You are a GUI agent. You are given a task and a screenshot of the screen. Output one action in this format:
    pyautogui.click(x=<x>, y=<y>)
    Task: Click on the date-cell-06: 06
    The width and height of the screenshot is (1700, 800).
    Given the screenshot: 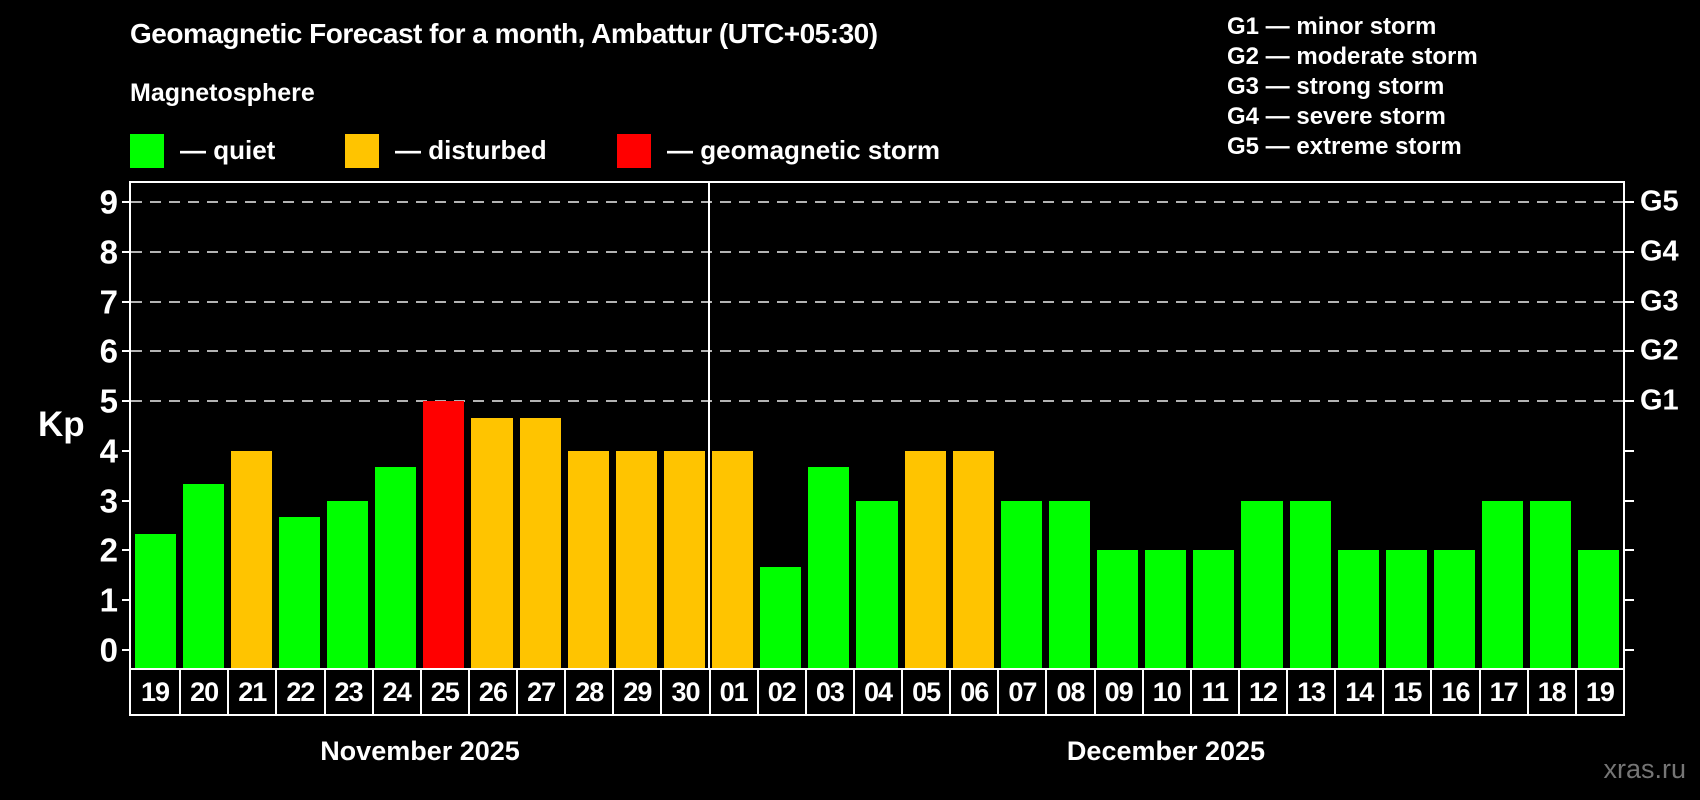 What is the action you would take?
    pyautogui.click(x=973, y=692)
    